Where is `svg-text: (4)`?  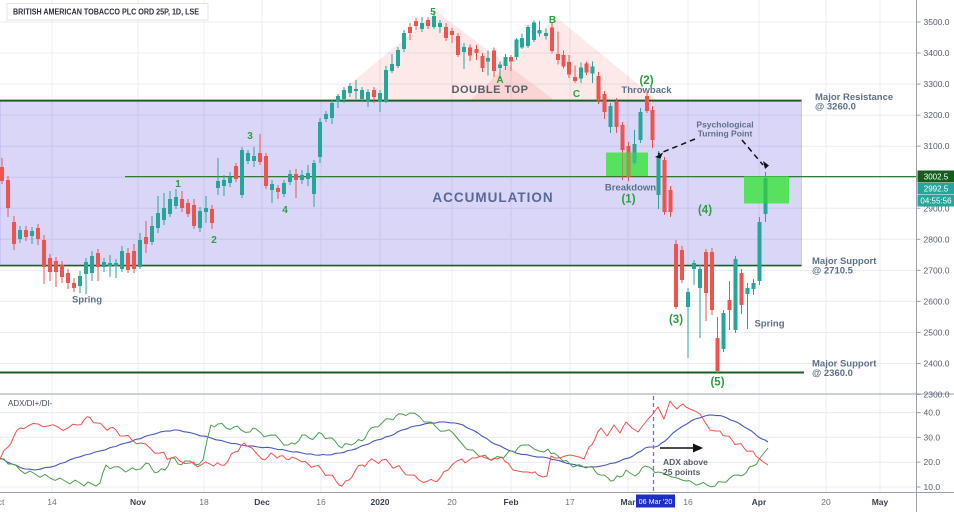
svg-text: (4) is located at coordinates (705, 211).